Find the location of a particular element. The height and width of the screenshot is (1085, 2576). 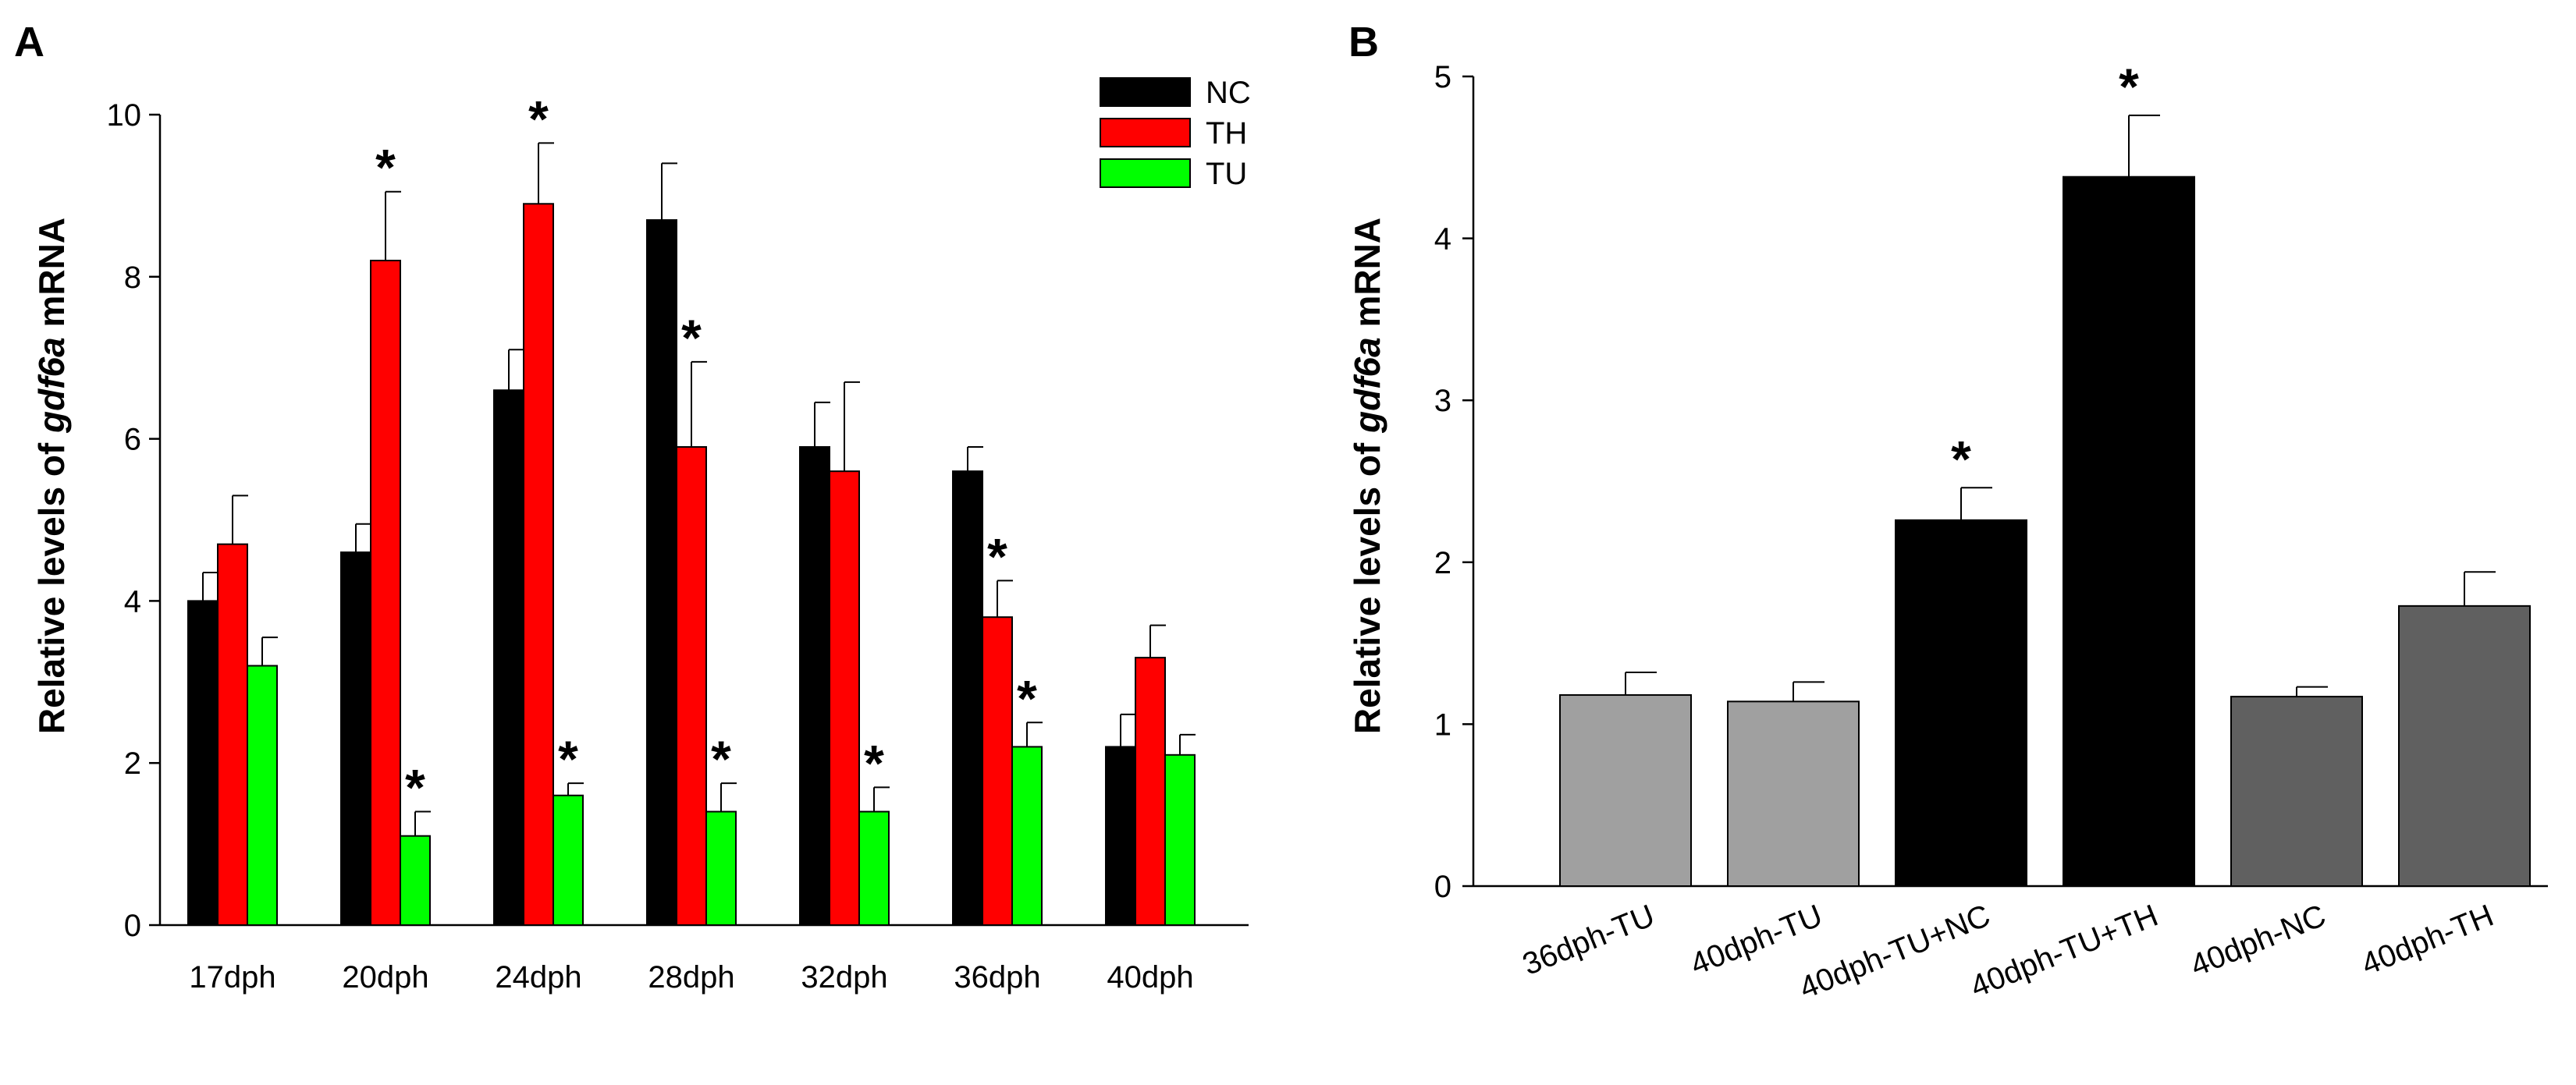

significance-star-th-20dph: * is located at coordinates (386, 168).